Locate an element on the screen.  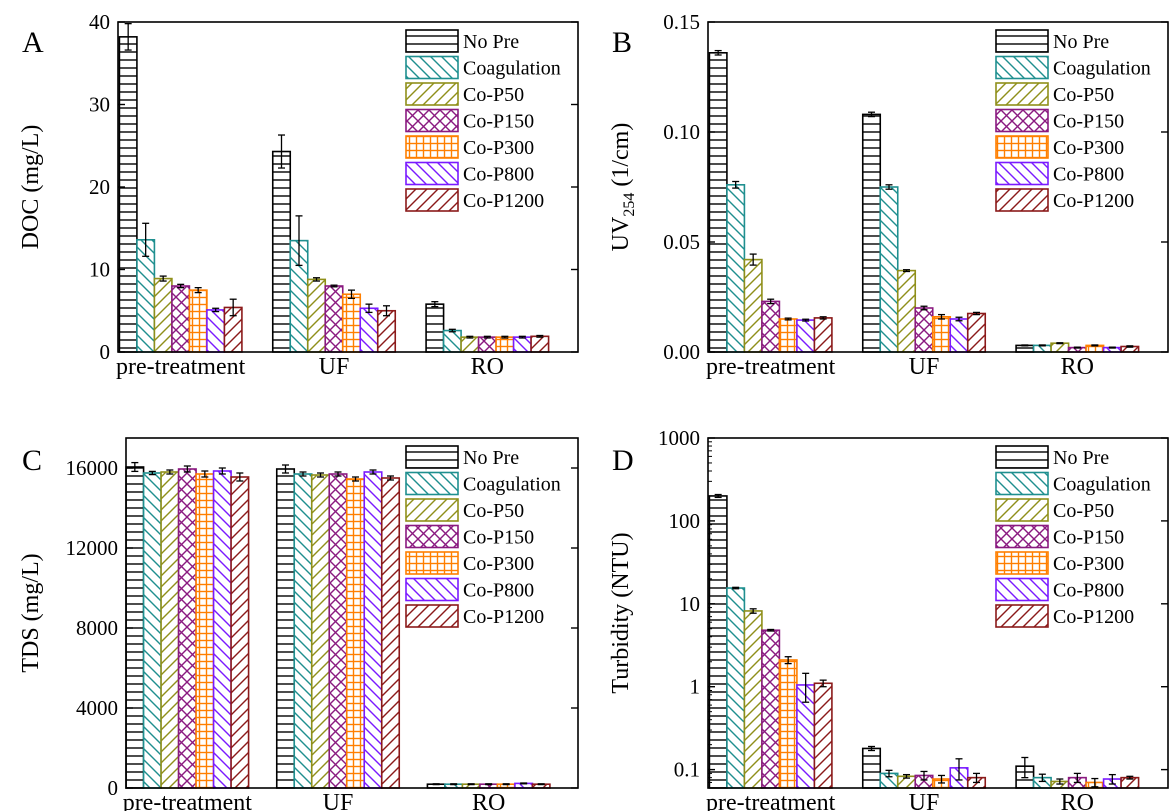
y-tick-label: 30 is located at coordinates (99, 105).